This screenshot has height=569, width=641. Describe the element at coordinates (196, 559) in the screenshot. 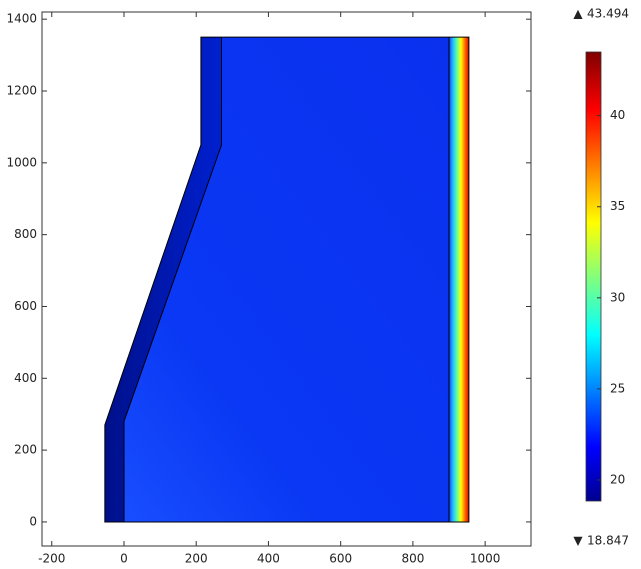

I see `x-tick-label: 200` at that location.